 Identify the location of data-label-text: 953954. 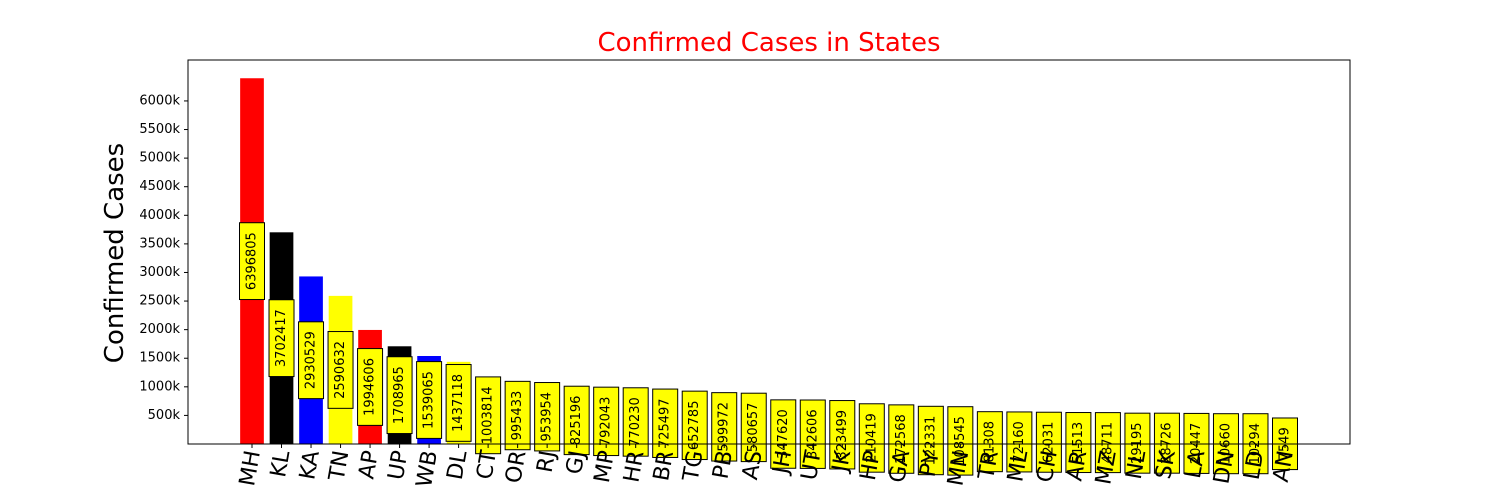
(547, 417).